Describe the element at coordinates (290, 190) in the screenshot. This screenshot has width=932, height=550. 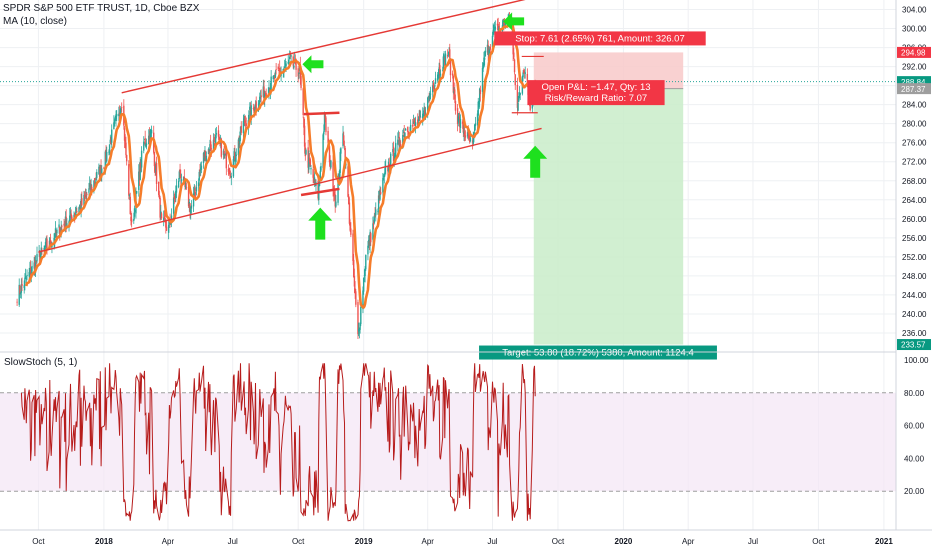
I see `channel-lower-line` at that location.